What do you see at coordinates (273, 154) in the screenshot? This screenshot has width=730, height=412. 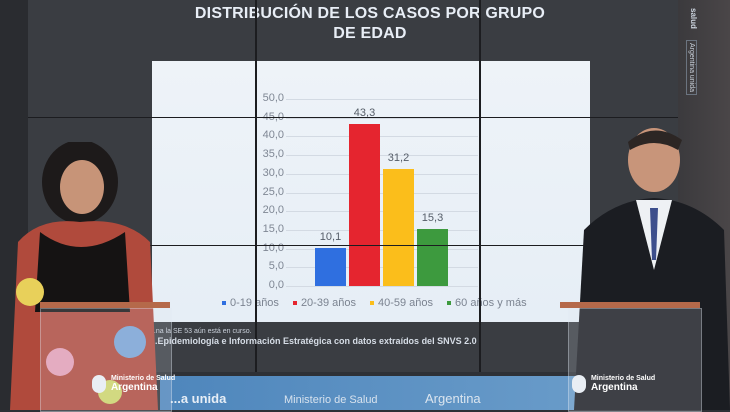 I see `y-tick-label: 35,0` at bounding box center [273, 154].